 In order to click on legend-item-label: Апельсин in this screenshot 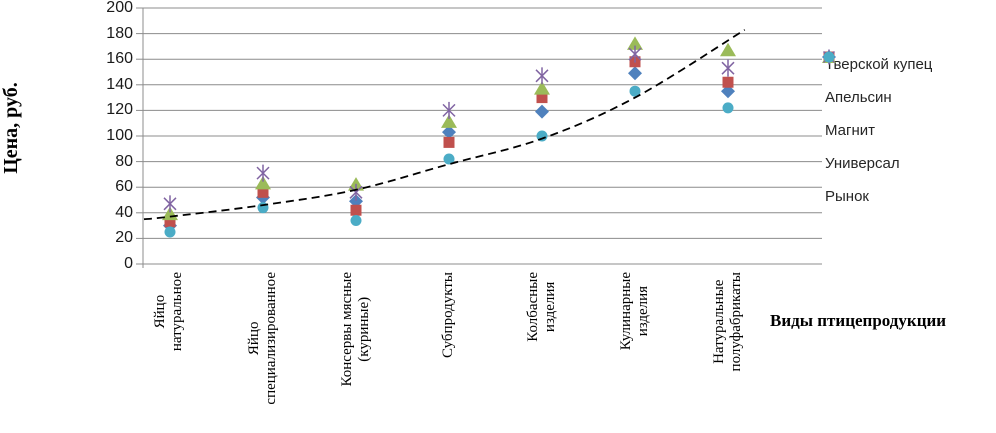, I will do `click(858, 97)`.